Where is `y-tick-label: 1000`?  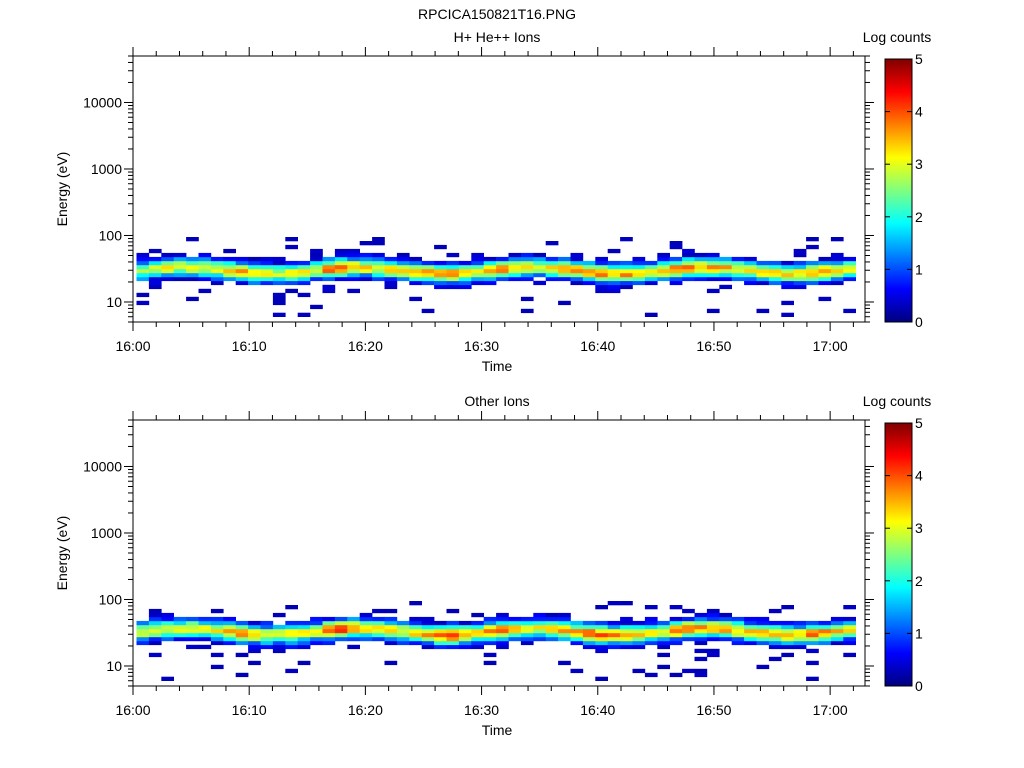 y-tick-label: 1000 is located at coordinates (106, 533).